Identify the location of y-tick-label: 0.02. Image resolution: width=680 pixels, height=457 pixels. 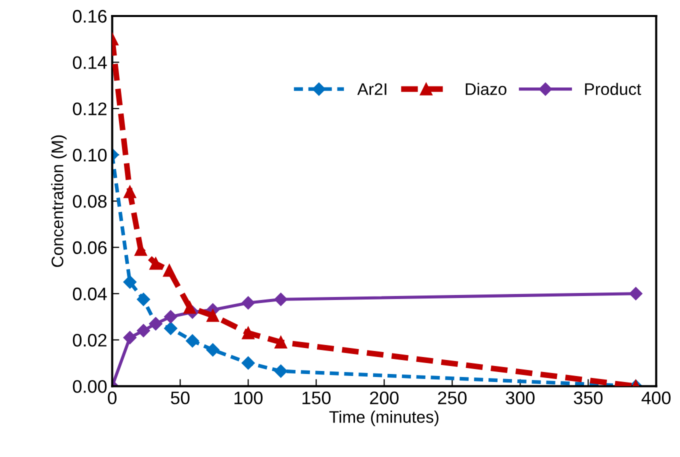
(89, 340).